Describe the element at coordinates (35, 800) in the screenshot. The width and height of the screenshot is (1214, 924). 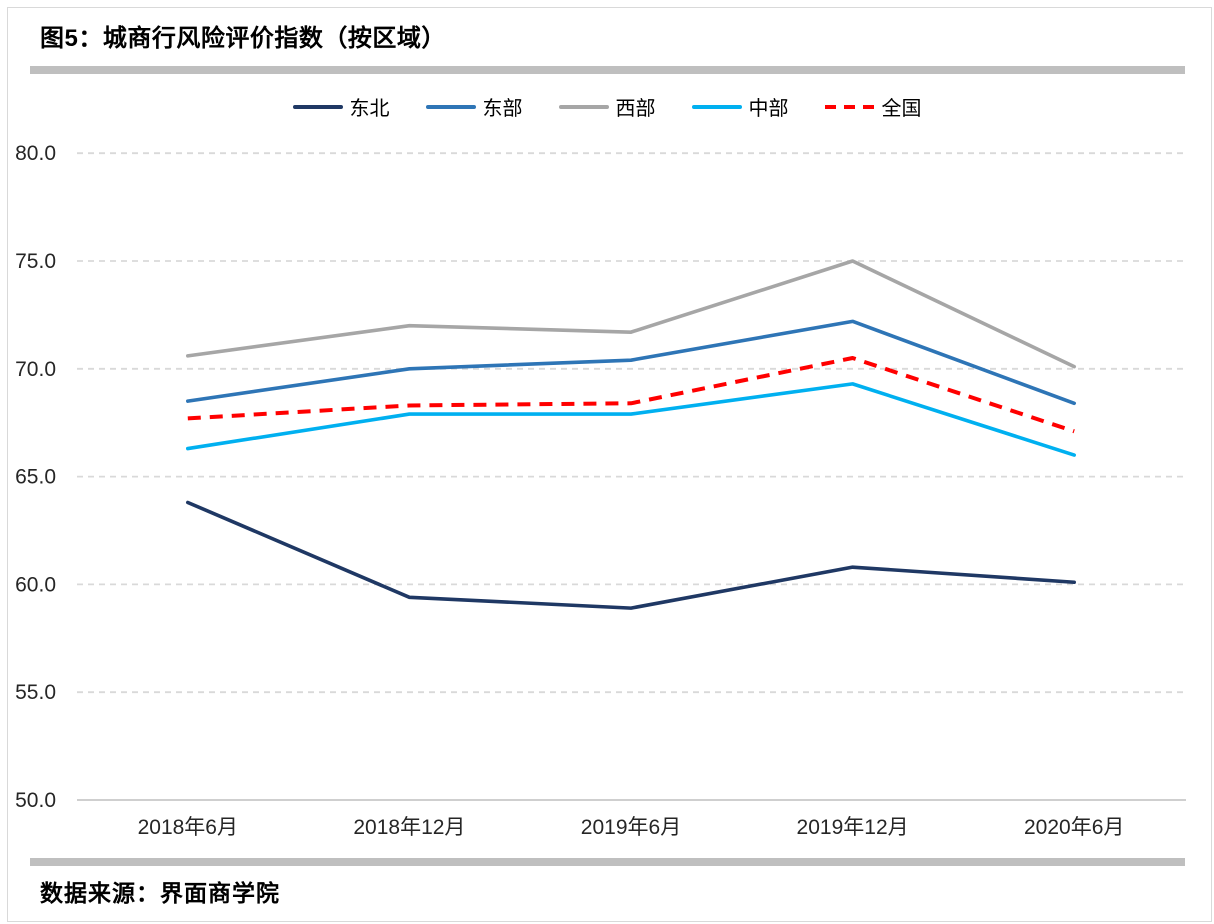
I see `y-tick-label: 50.0` at that location.